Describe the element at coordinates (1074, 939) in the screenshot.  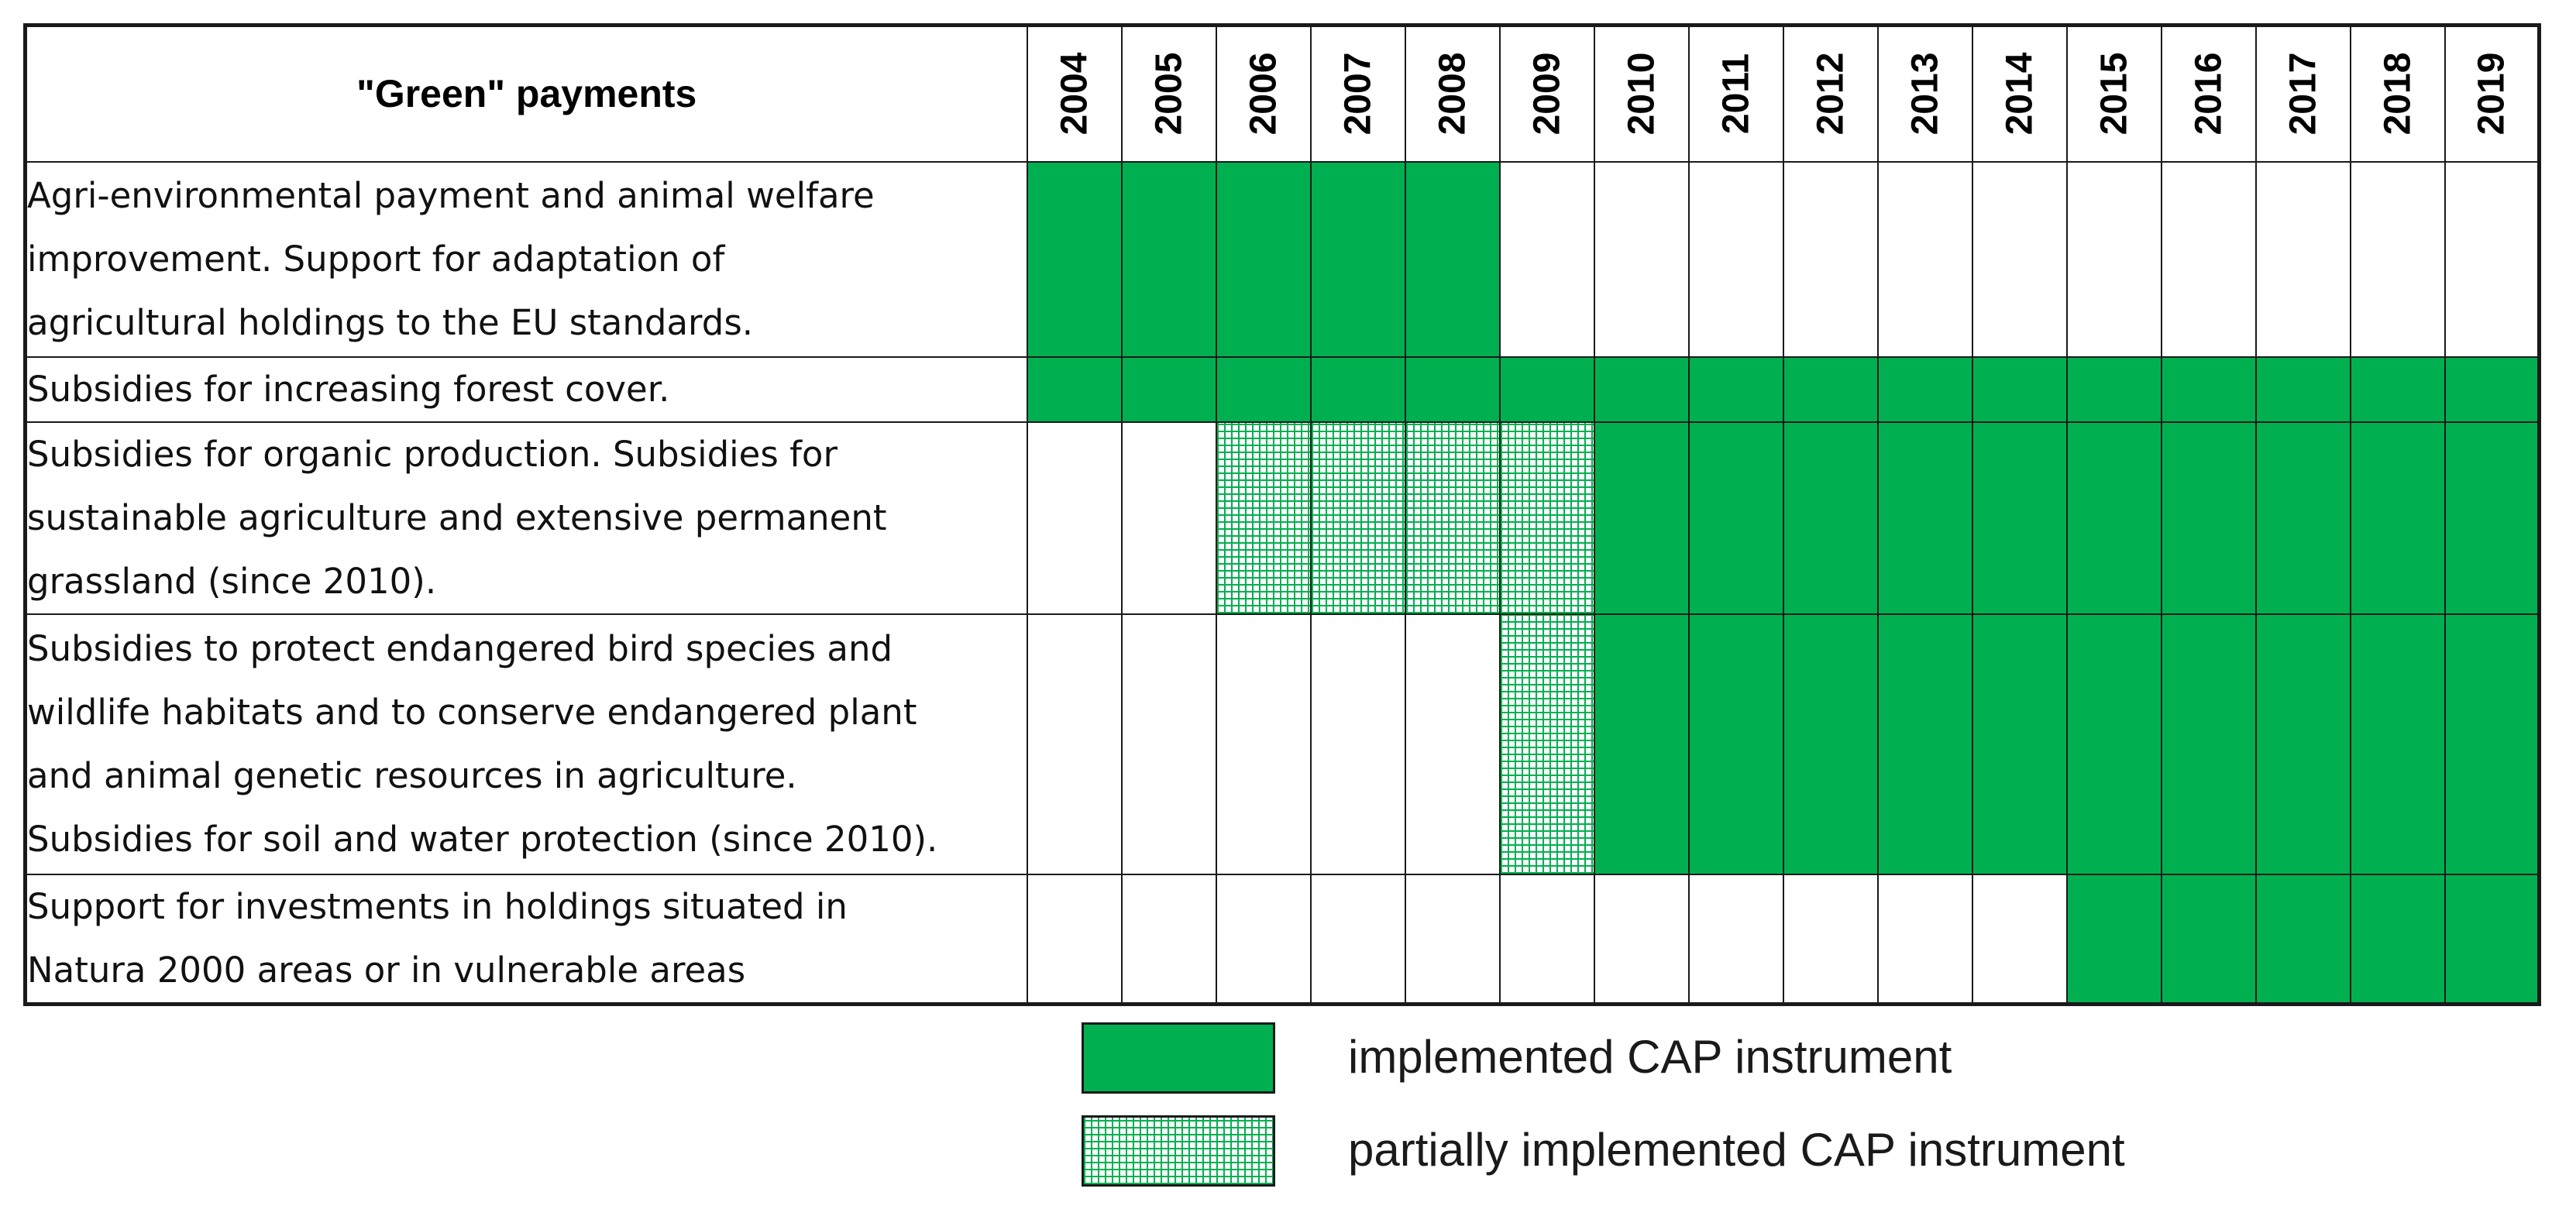
I see `timeline-cell-2004-none` at that location.